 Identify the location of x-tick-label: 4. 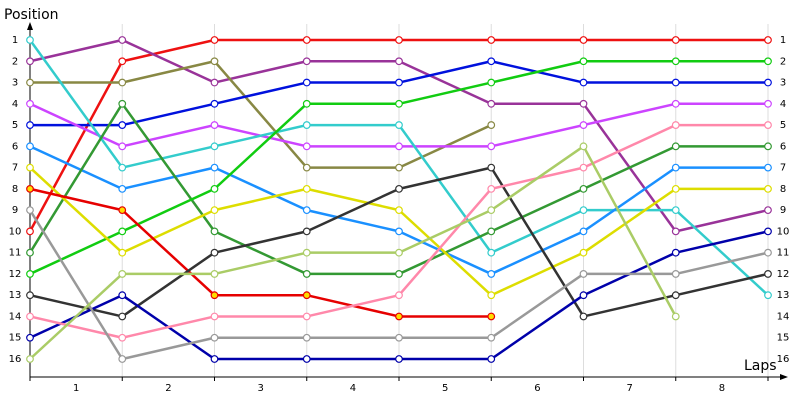
(353, 388).